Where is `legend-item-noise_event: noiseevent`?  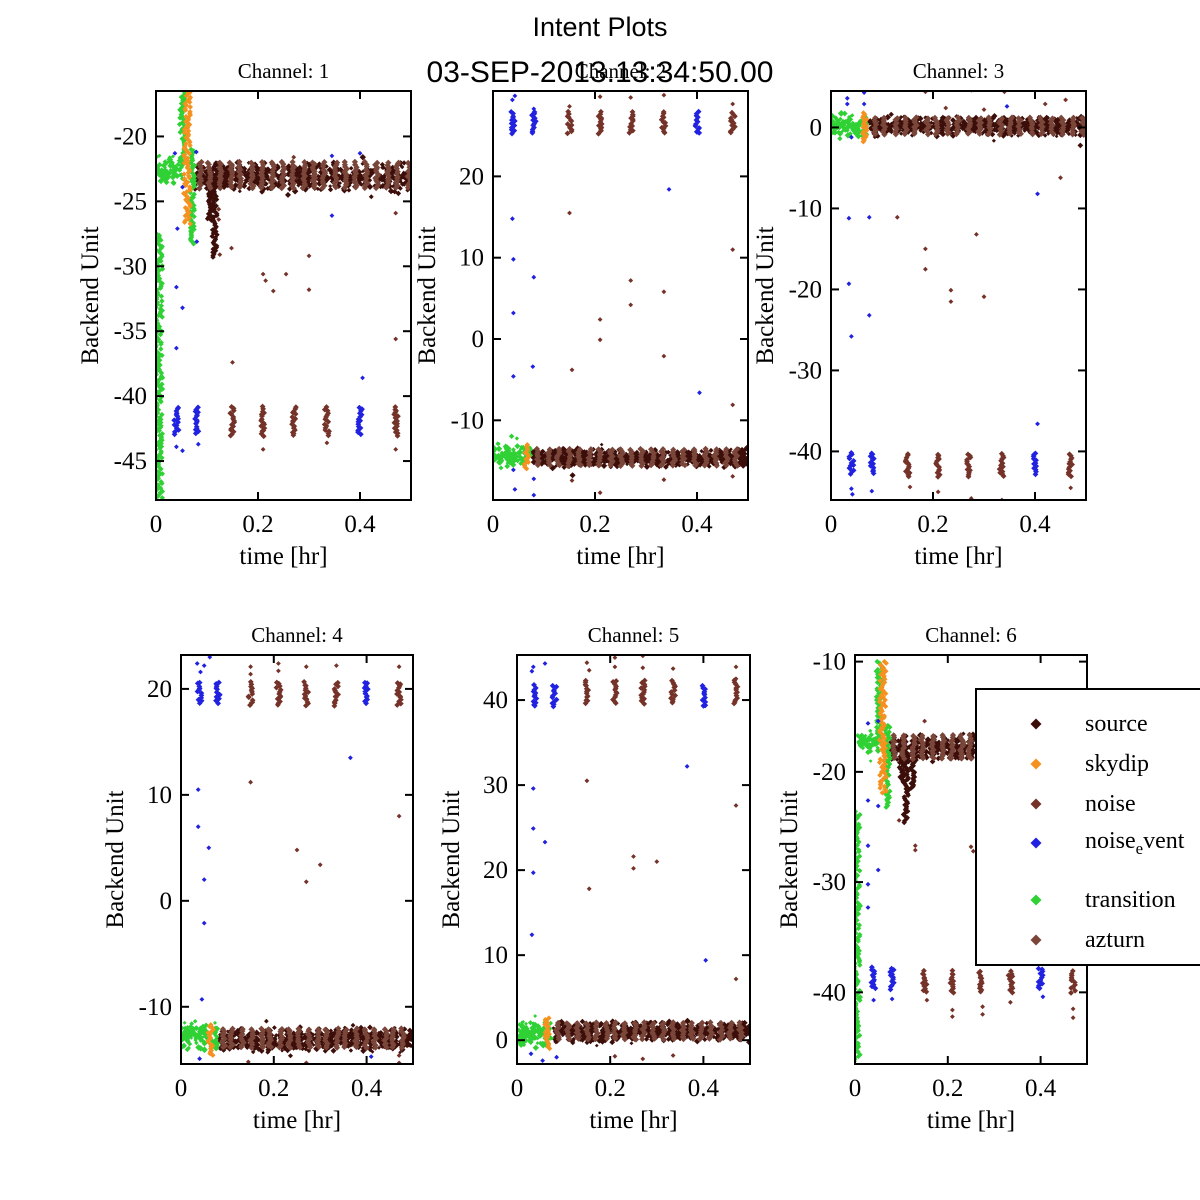 legend-item-noise_event: noiseevent is located at coordinates (1088, 843).